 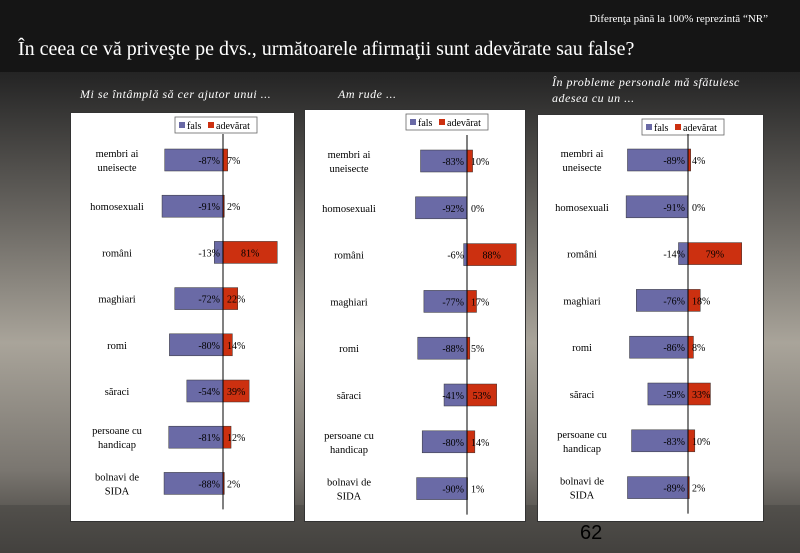 What do you see at coordinates (453, 302) in the screenshot?
I see `data-label-fals: -77%` at bounding box center [453, 302].